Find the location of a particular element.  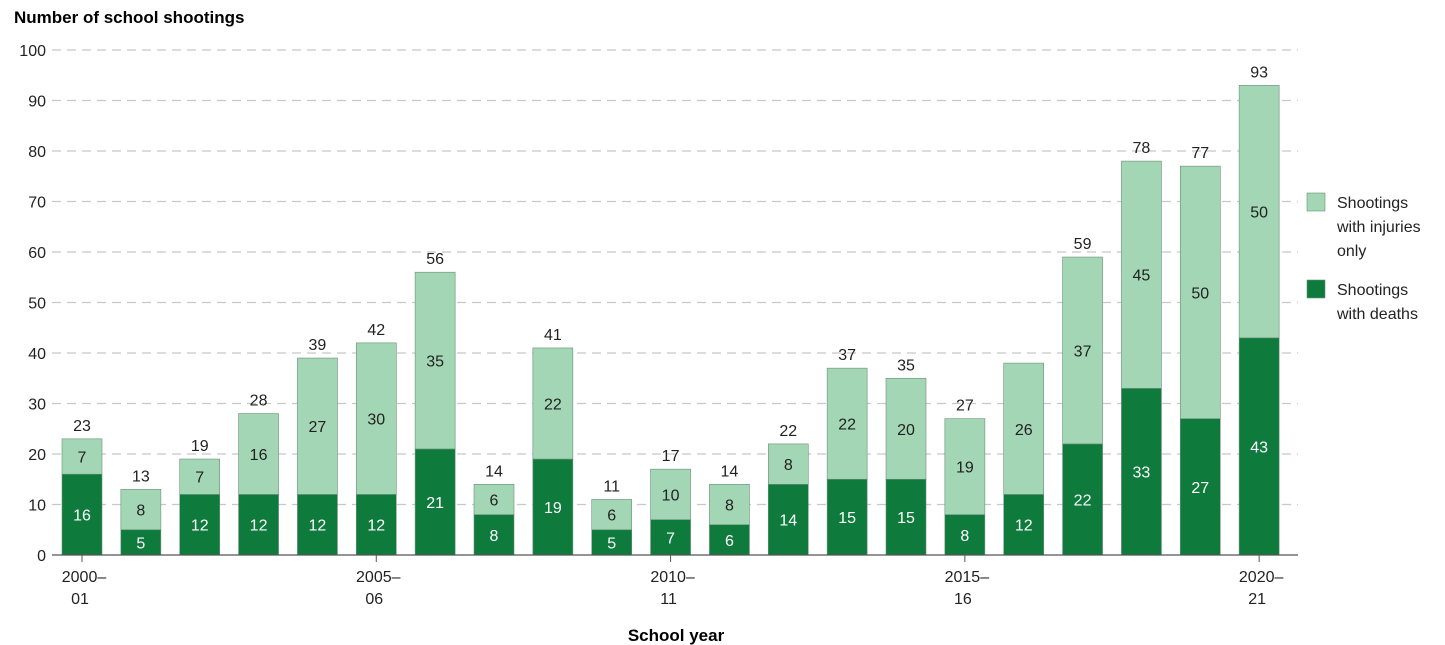

x-tick-label: 2010– is located at coordinates (672, 577).